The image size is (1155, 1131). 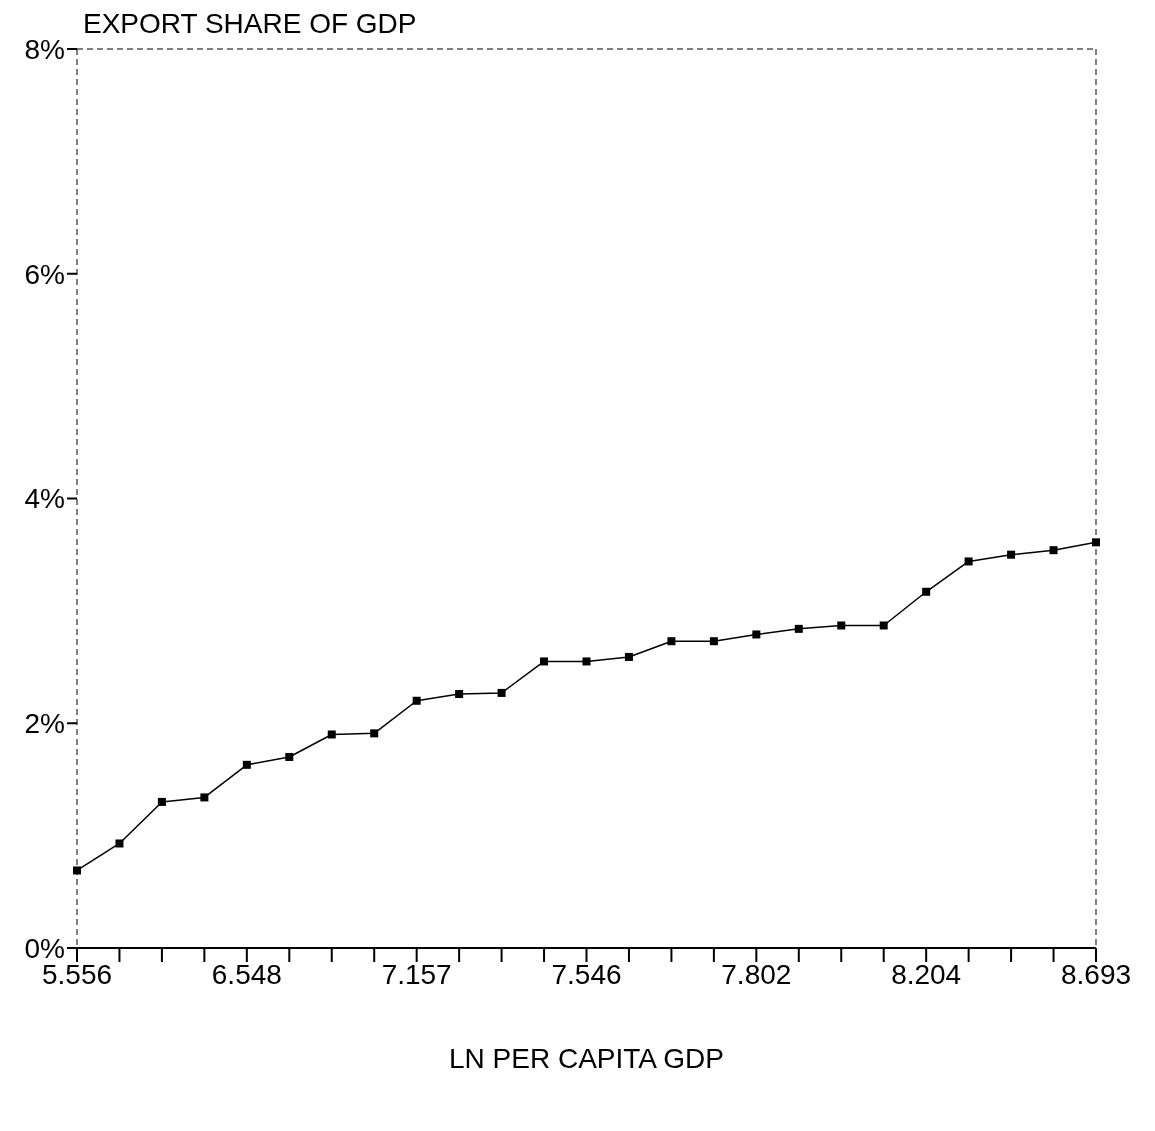 I want to click on y-tick-label: 6%, so click(x=44, y=274).